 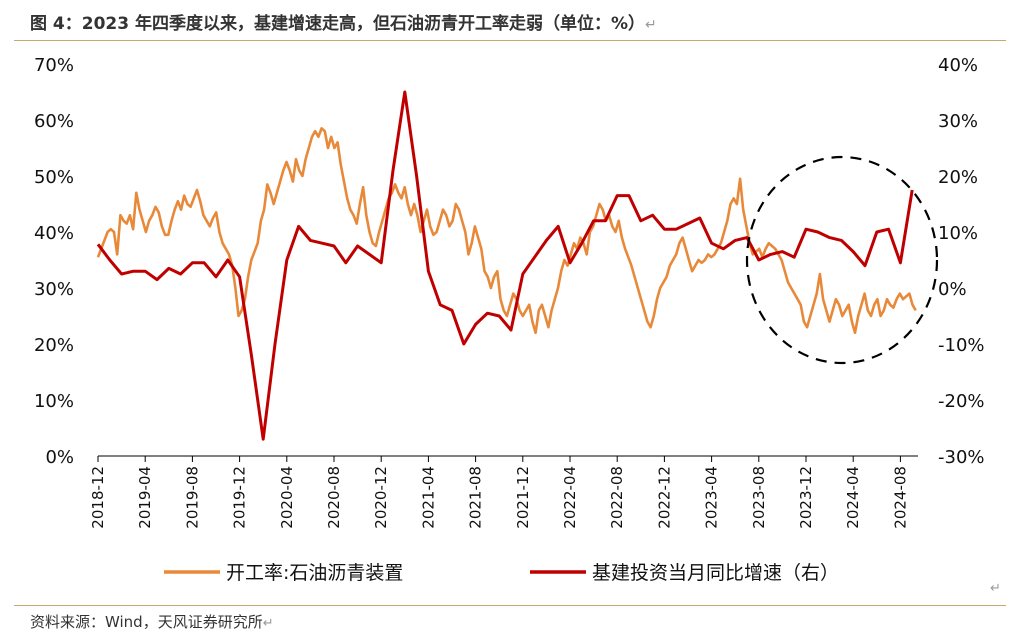 I want to click on y-right-tick-label: 10%, so click(x=958, y=233).